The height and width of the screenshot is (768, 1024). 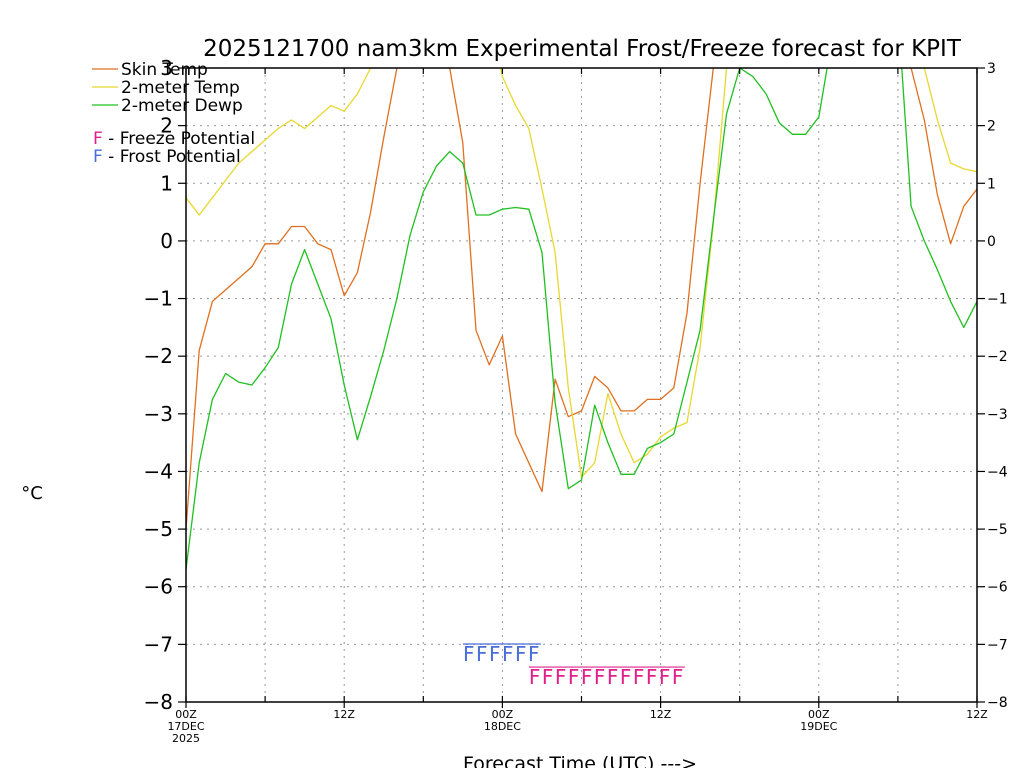 I want to click on legend-marker-entry: F - Frost Potential, so click(x=167, y=157).